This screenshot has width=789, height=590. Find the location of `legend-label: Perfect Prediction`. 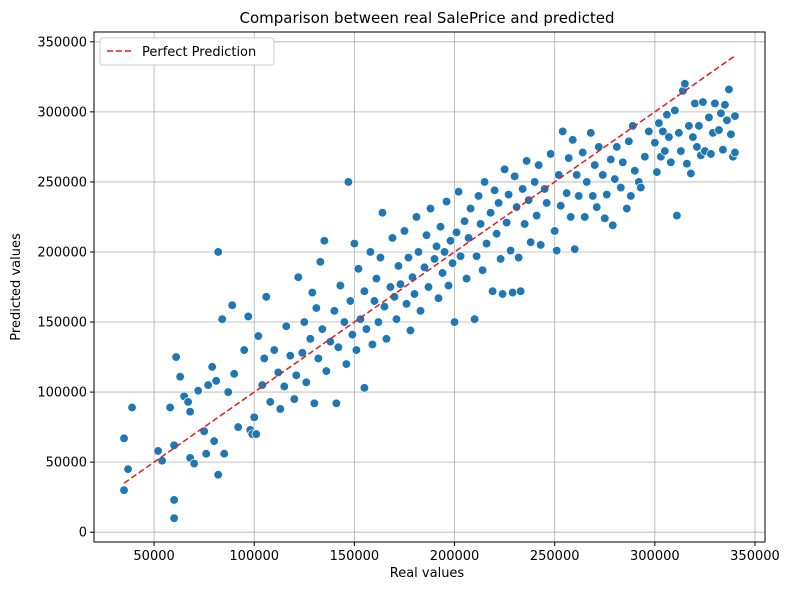

legend-label: Perfect Prediction is located at coordinates (199, 52).